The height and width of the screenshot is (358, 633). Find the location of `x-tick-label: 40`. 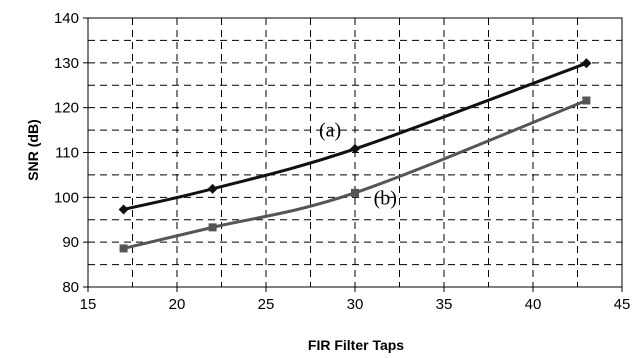

x-tick-label: 40 is located at coordinates (533, 304).